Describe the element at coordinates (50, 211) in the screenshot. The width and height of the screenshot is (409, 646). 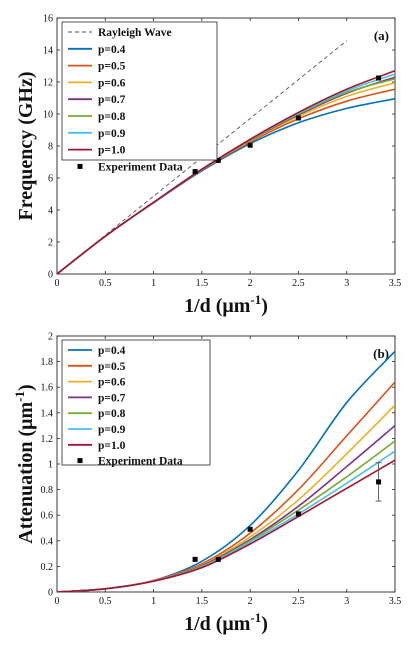
I see `y-tick-label: 4` at that location.